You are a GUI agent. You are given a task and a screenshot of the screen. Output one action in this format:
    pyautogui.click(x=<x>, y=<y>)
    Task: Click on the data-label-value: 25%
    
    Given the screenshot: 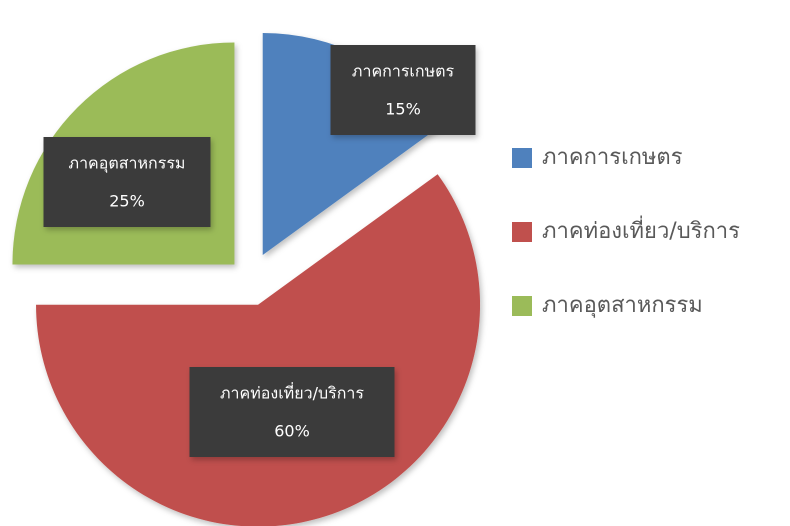 What is the action you would take?
    pyautogui.click(x=127, y=201)
    